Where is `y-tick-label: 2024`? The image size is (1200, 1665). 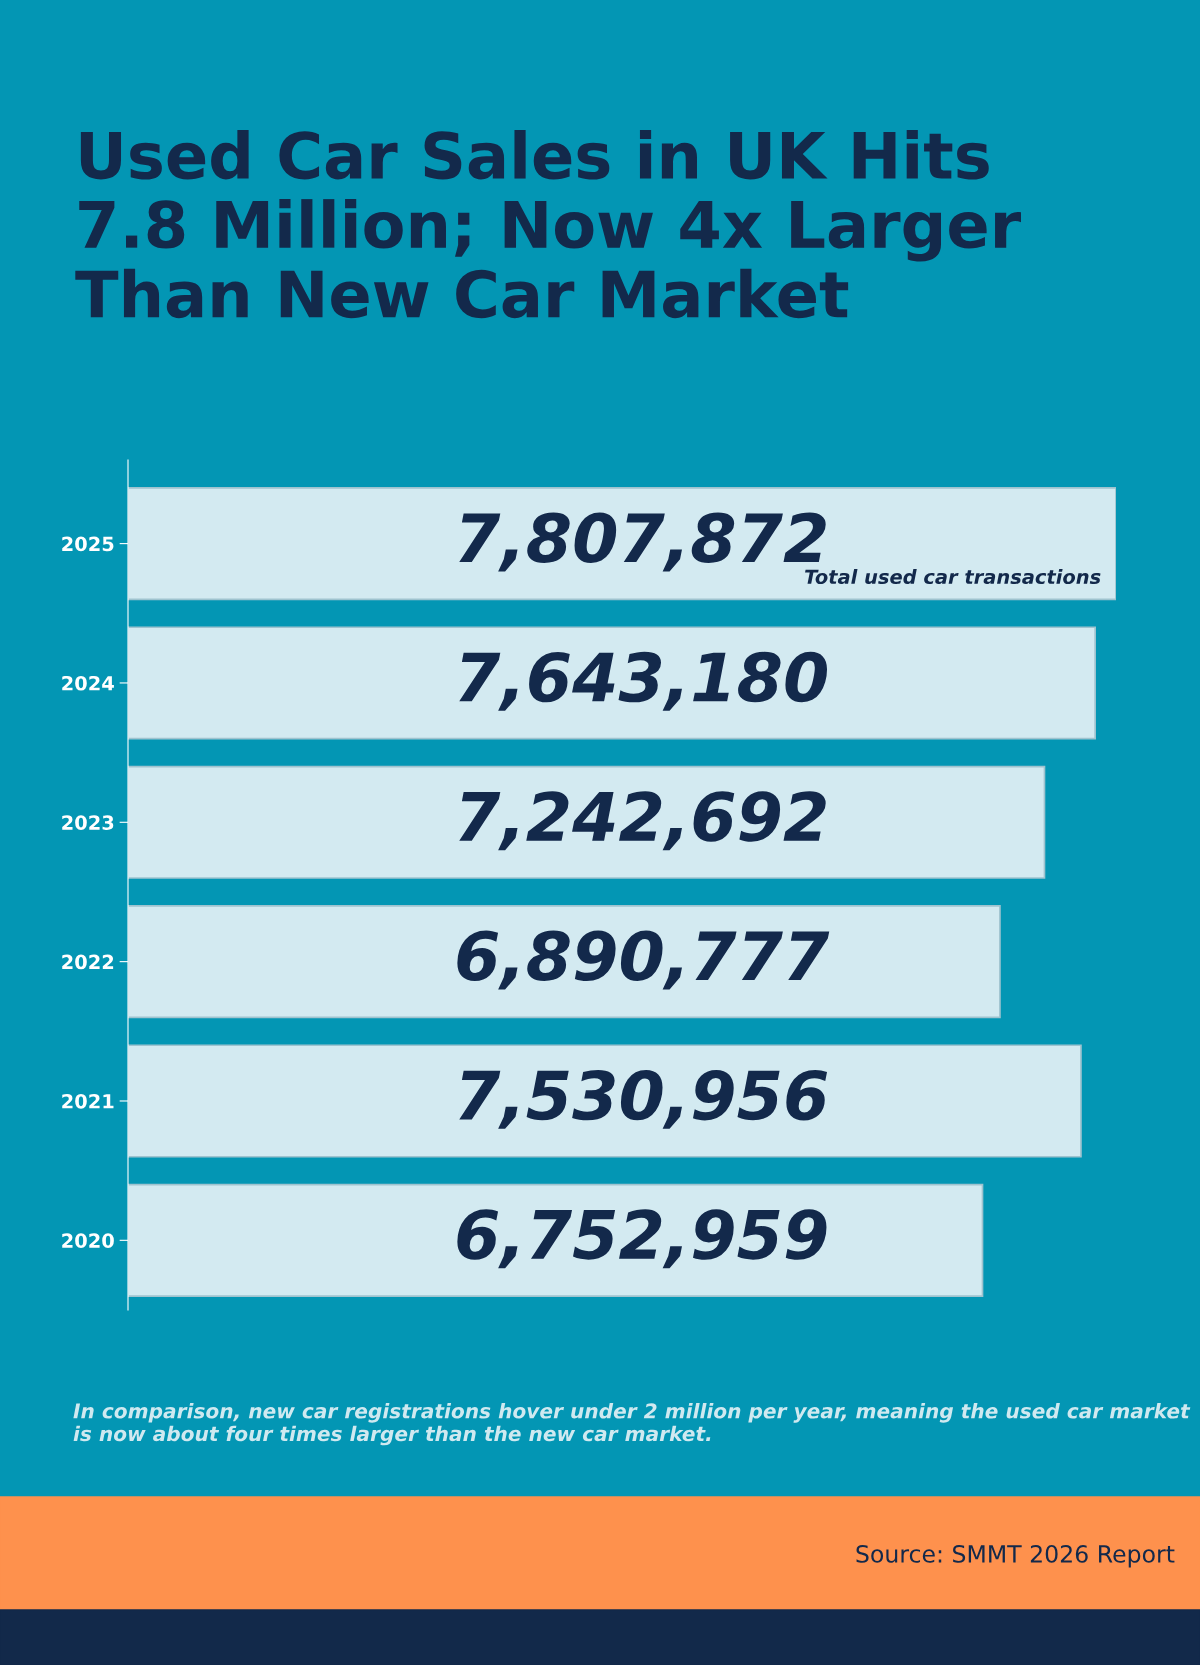
y-tick-label: 2024 is located at coordinates (88, 683).